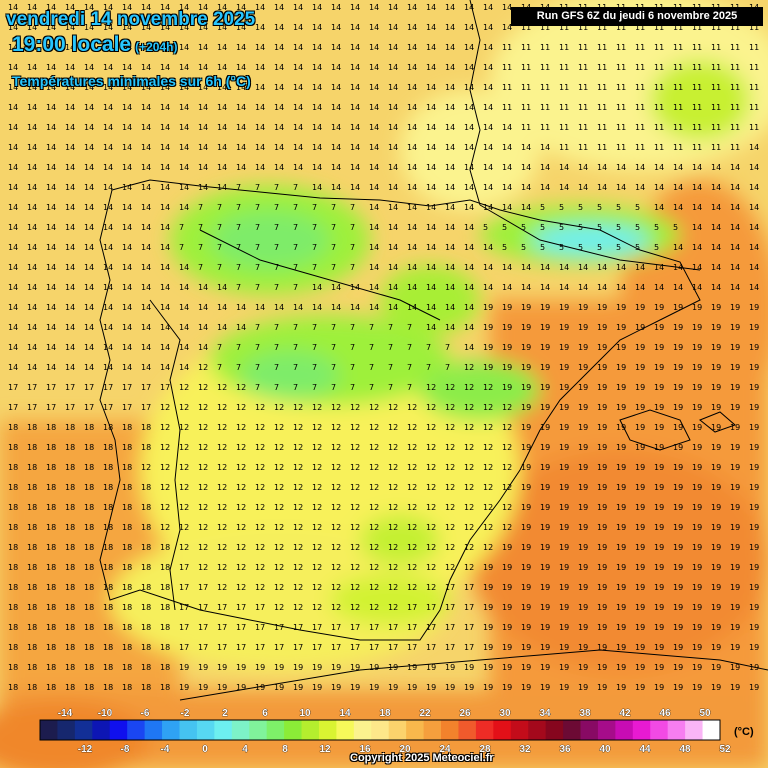 Image resolution: width=768 pixels, height=768 pixels. Describe the element at coordinates (405, 749) in the screenshot. I see `legend-label-lower: 20` at that location.